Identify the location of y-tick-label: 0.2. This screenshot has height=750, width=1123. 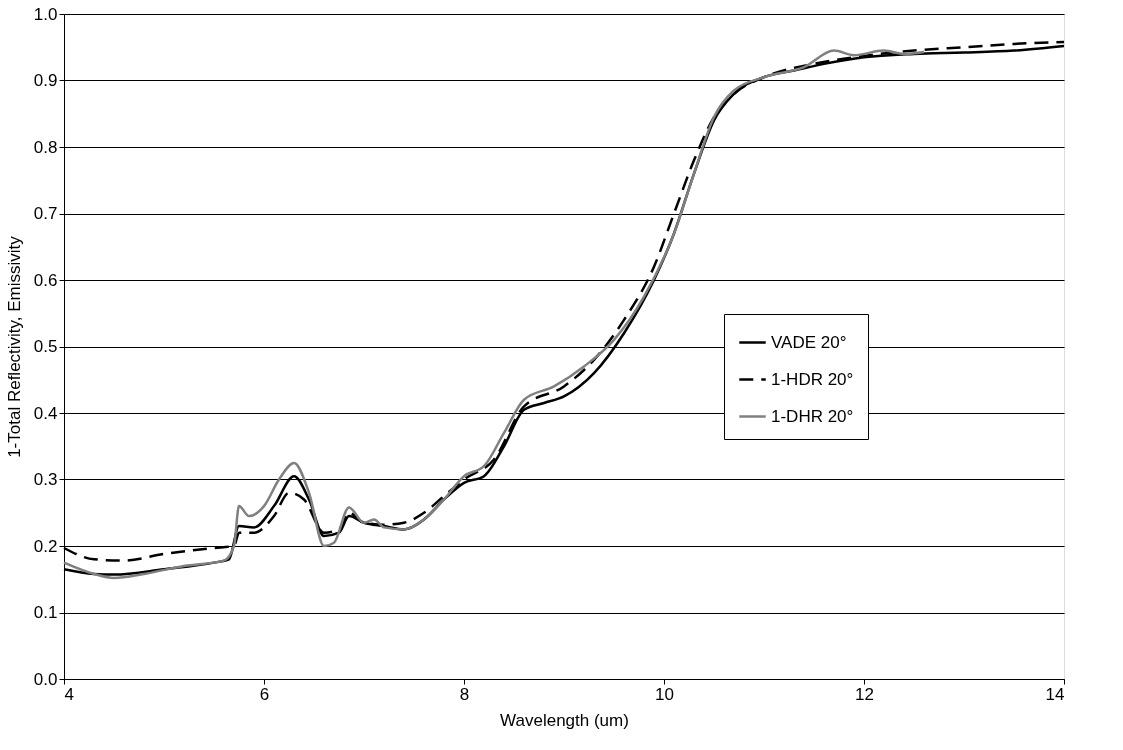
(45, 546).